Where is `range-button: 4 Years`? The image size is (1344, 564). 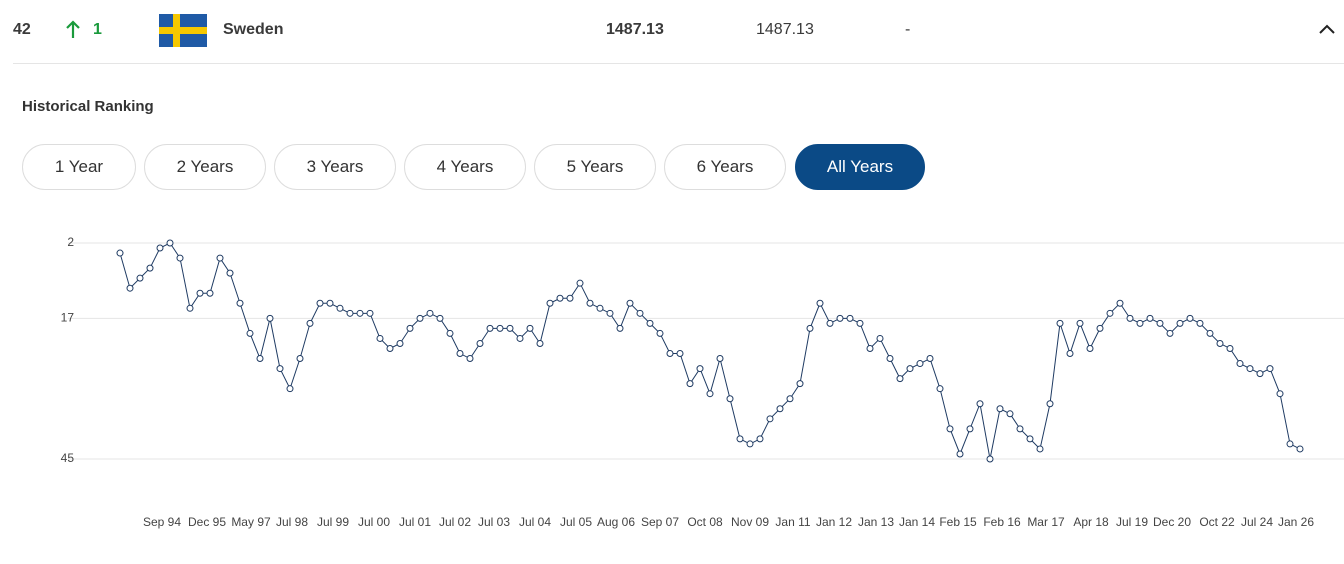
range-button: 4 Years is located at coordinates (465, 167).